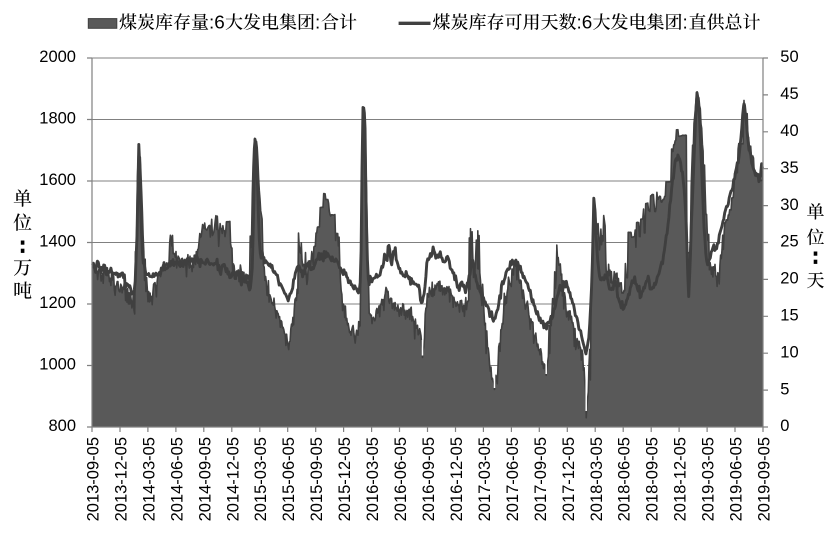  I want to click on svg-text: 1200, so click(57, 303).